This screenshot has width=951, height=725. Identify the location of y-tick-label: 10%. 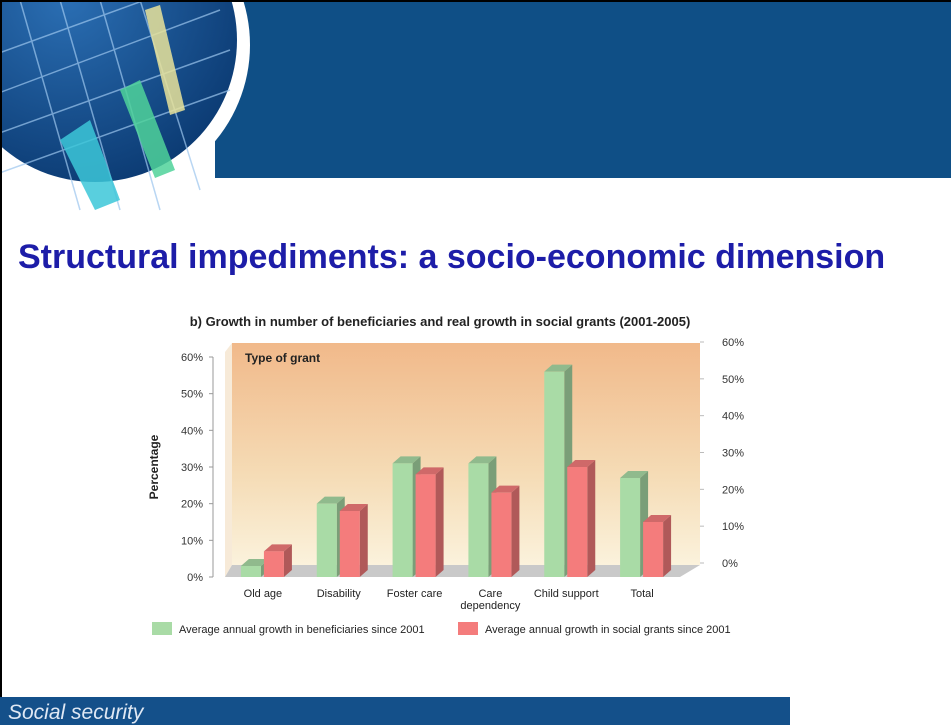
(192, 541).